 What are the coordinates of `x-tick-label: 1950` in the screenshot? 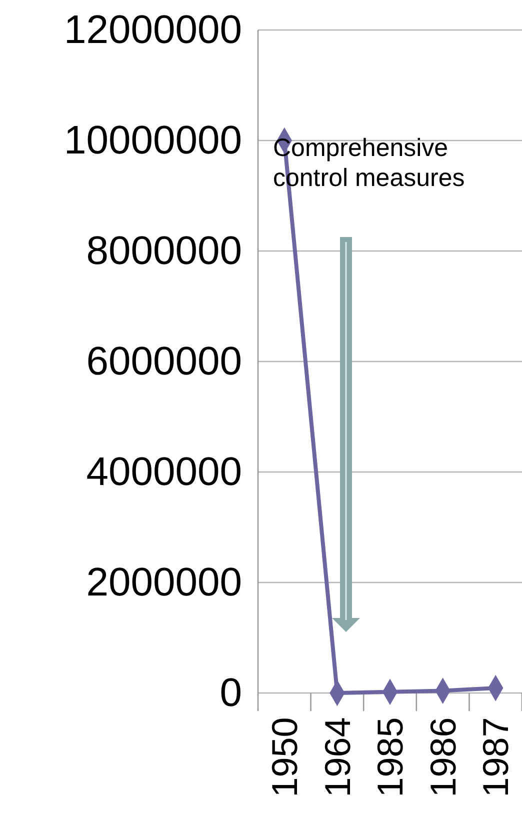 It's located at (284, 757).